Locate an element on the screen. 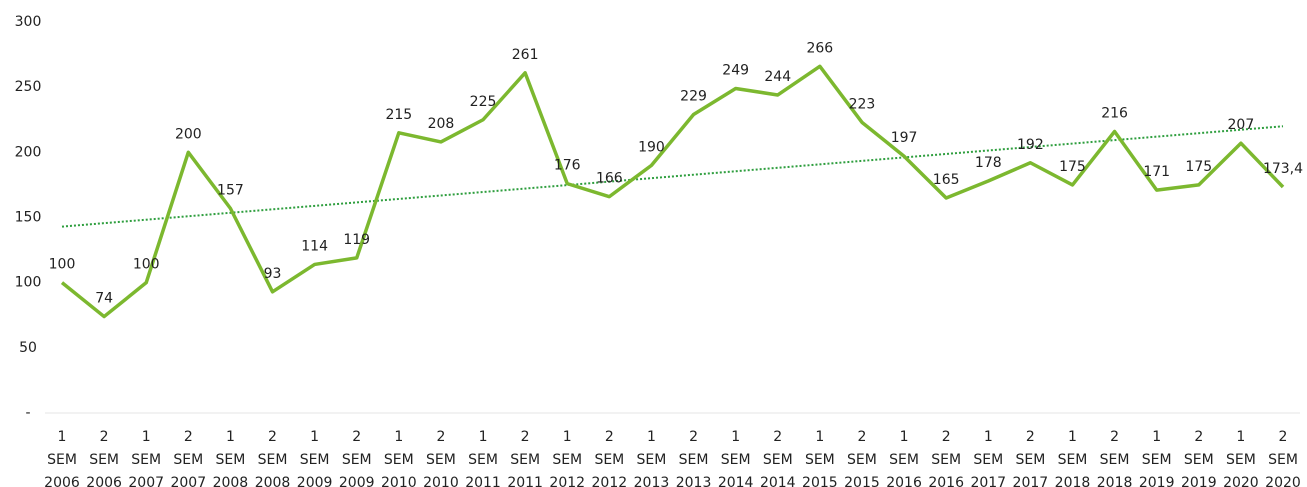 Image resolution: width=1307 pixels, height=487 pixels. y-tick-label: 300 is located at coordinates (28, 22).